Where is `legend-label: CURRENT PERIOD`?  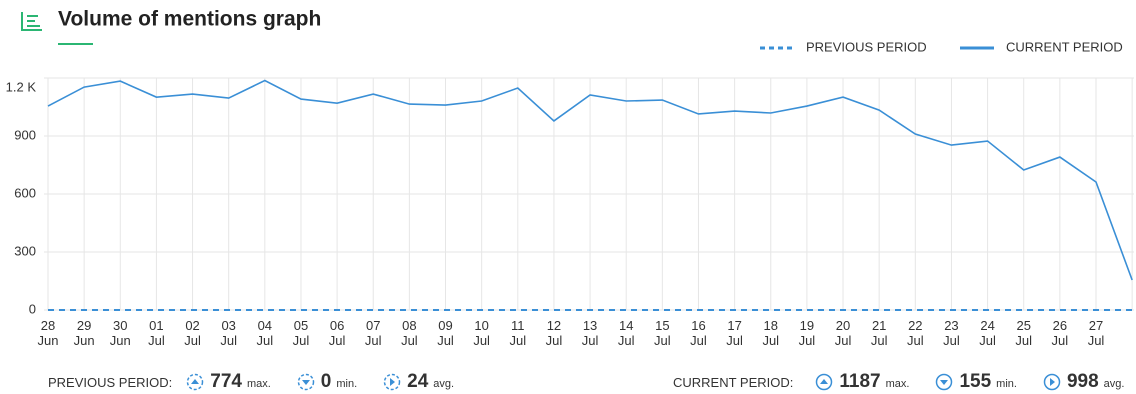
legend-label: CURRENT PERIOD is located at coordinates (1064, 46).